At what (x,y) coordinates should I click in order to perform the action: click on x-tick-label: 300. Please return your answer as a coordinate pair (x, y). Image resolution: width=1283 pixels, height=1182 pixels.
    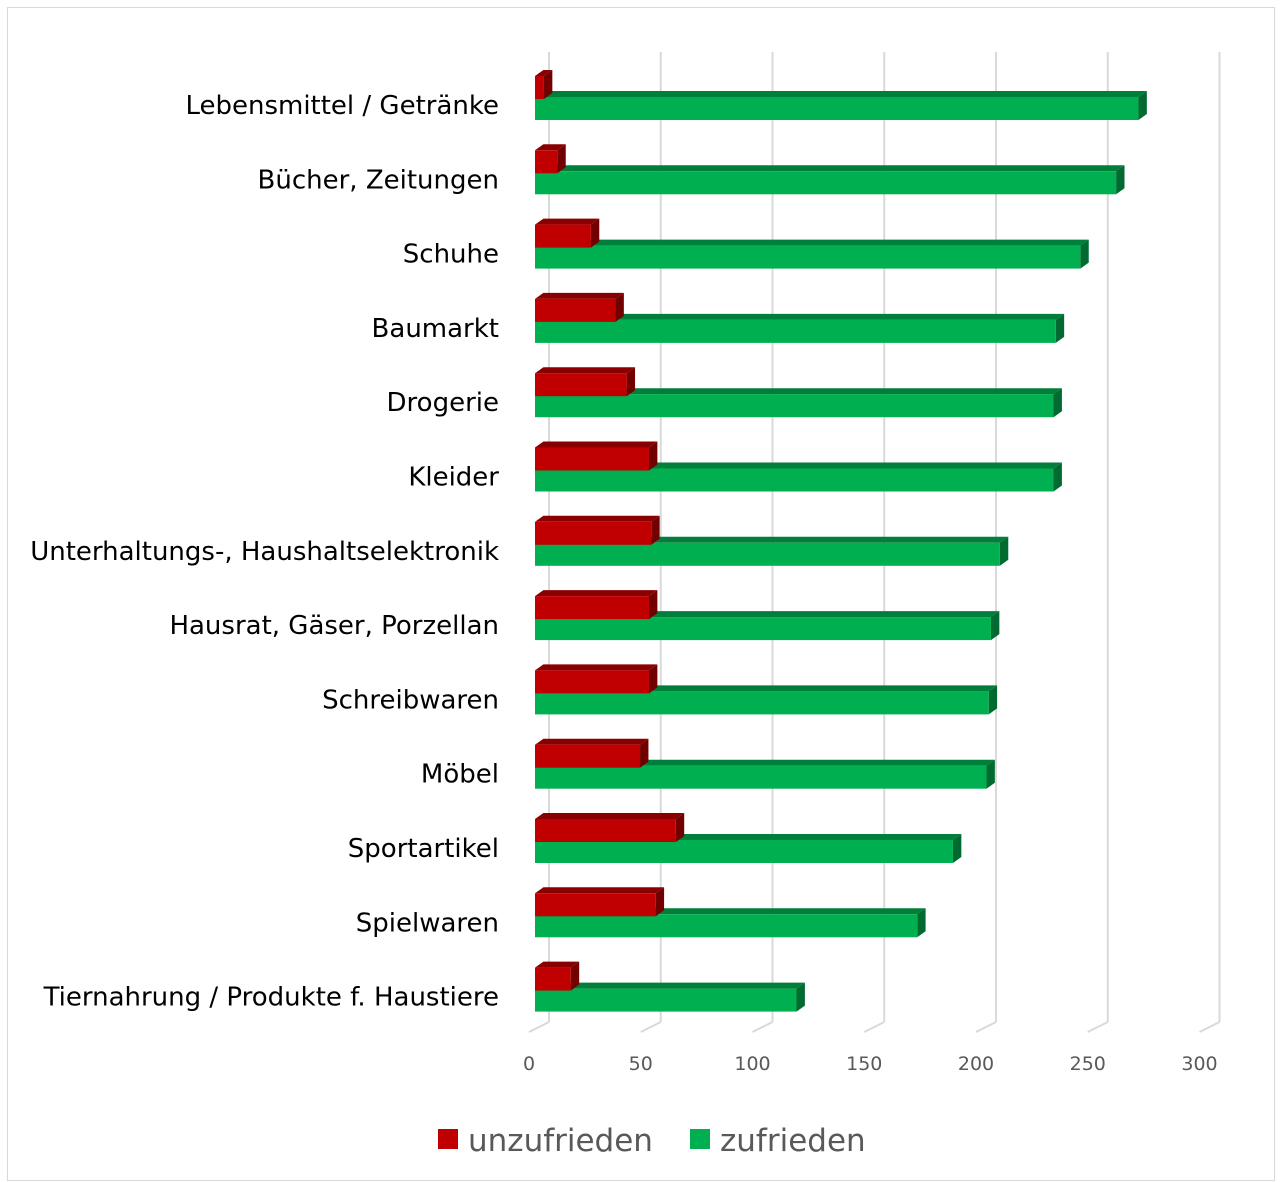
    Looking at the image, I should click on (1199, 1064).